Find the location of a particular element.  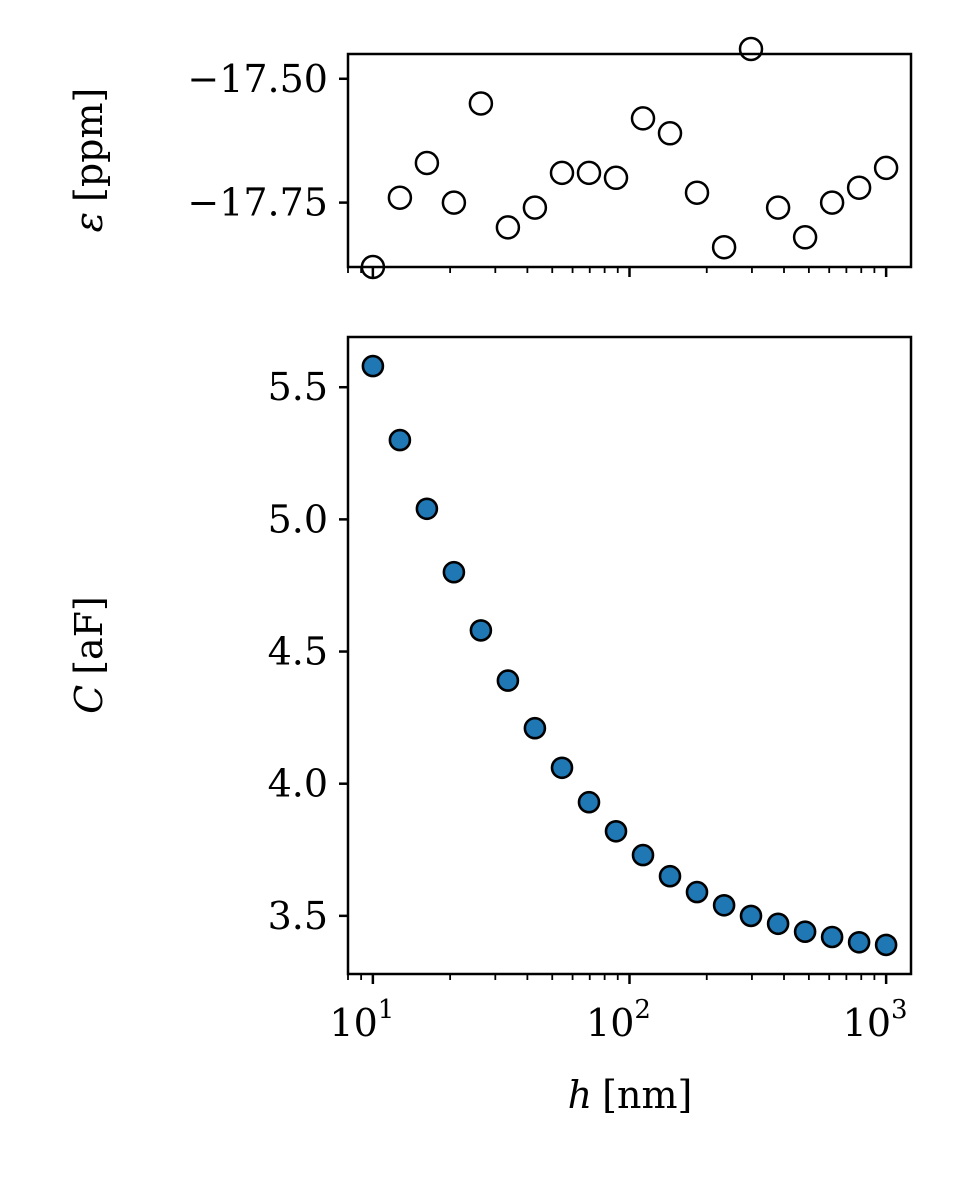

capacitance-y-axis-label: C [aF] is located at coordinates (89, 655).